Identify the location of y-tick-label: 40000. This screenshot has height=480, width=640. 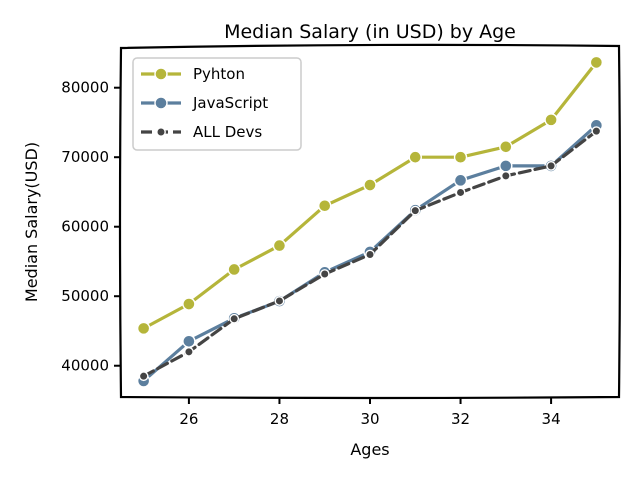
(85, 366).